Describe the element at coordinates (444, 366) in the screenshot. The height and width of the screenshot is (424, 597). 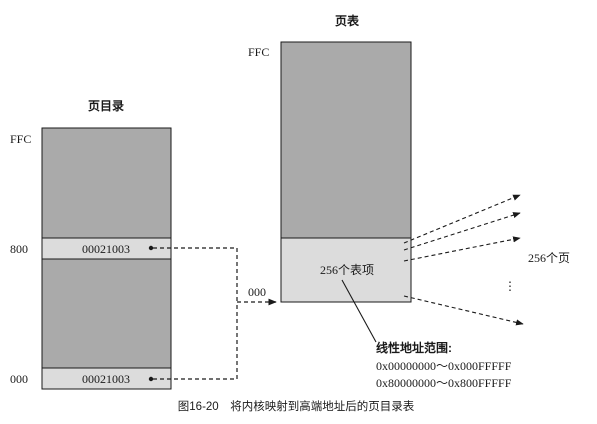
I see `range-line-1: 0x00000000～0x000FFFFF` at that location.